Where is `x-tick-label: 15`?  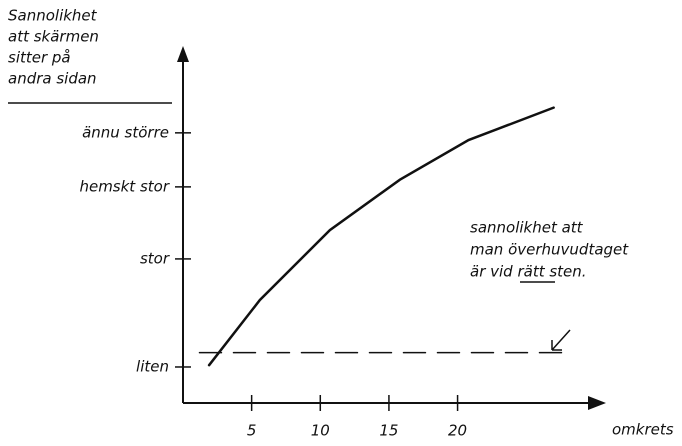 x-tick-label: 15 is located at coordinates (388, 431).